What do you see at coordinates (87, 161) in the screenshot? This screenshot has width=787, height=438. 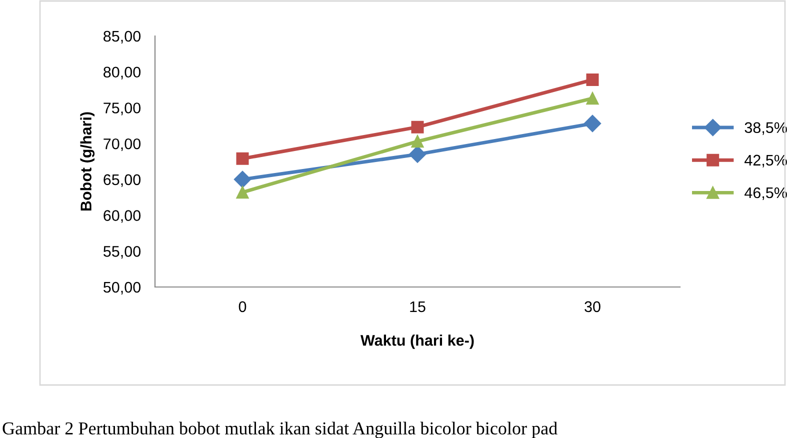 I see `y-axis-title: Bobot (g/hari)` at bounding box center [87, 161].